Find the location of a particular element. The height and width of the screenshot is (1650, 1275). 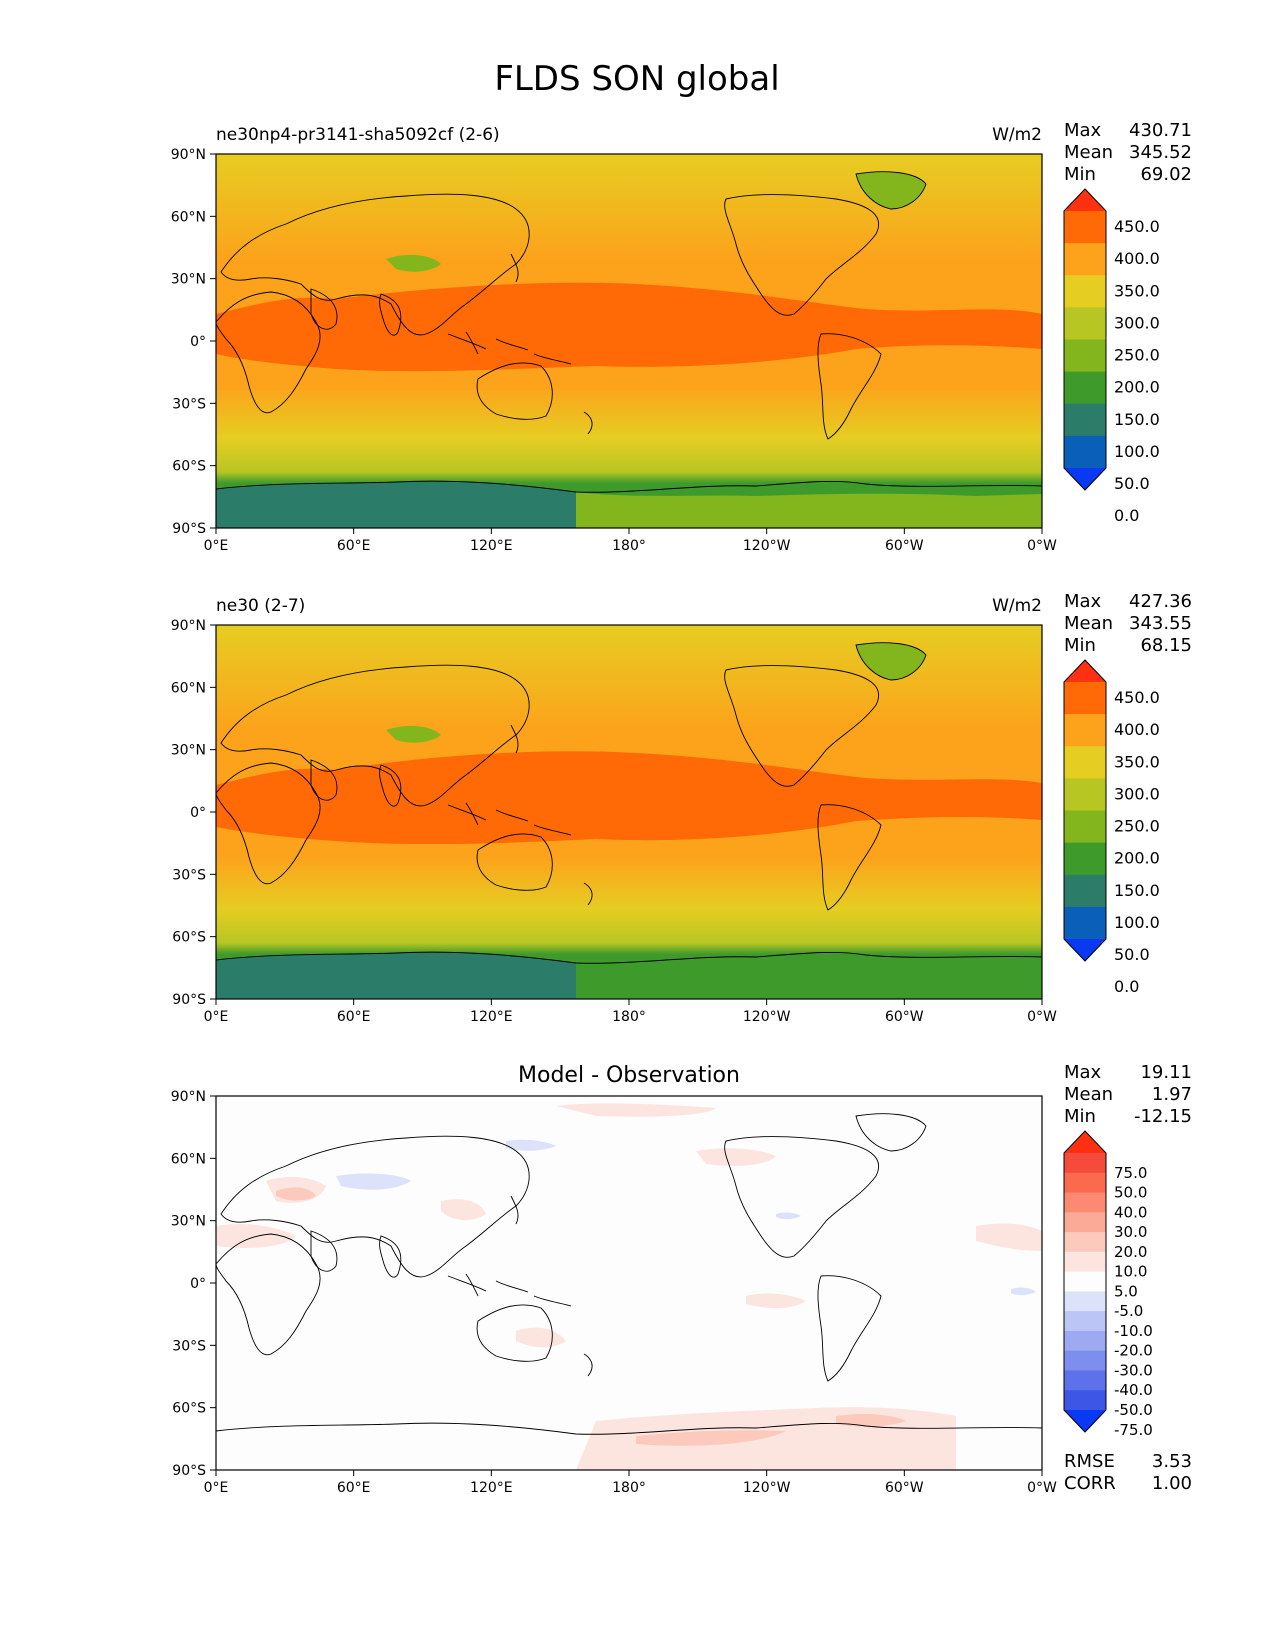

map-reference is located at coordinates (629, 812).